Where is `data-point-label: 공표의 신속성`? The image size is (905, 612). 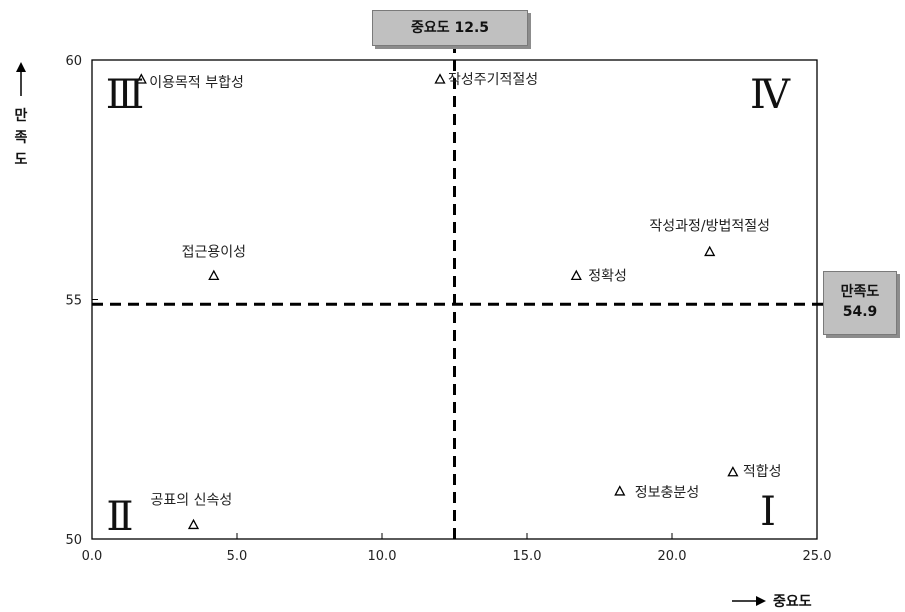
data-point-label: 공표의 신속성 is located at coordinates (192, 501).